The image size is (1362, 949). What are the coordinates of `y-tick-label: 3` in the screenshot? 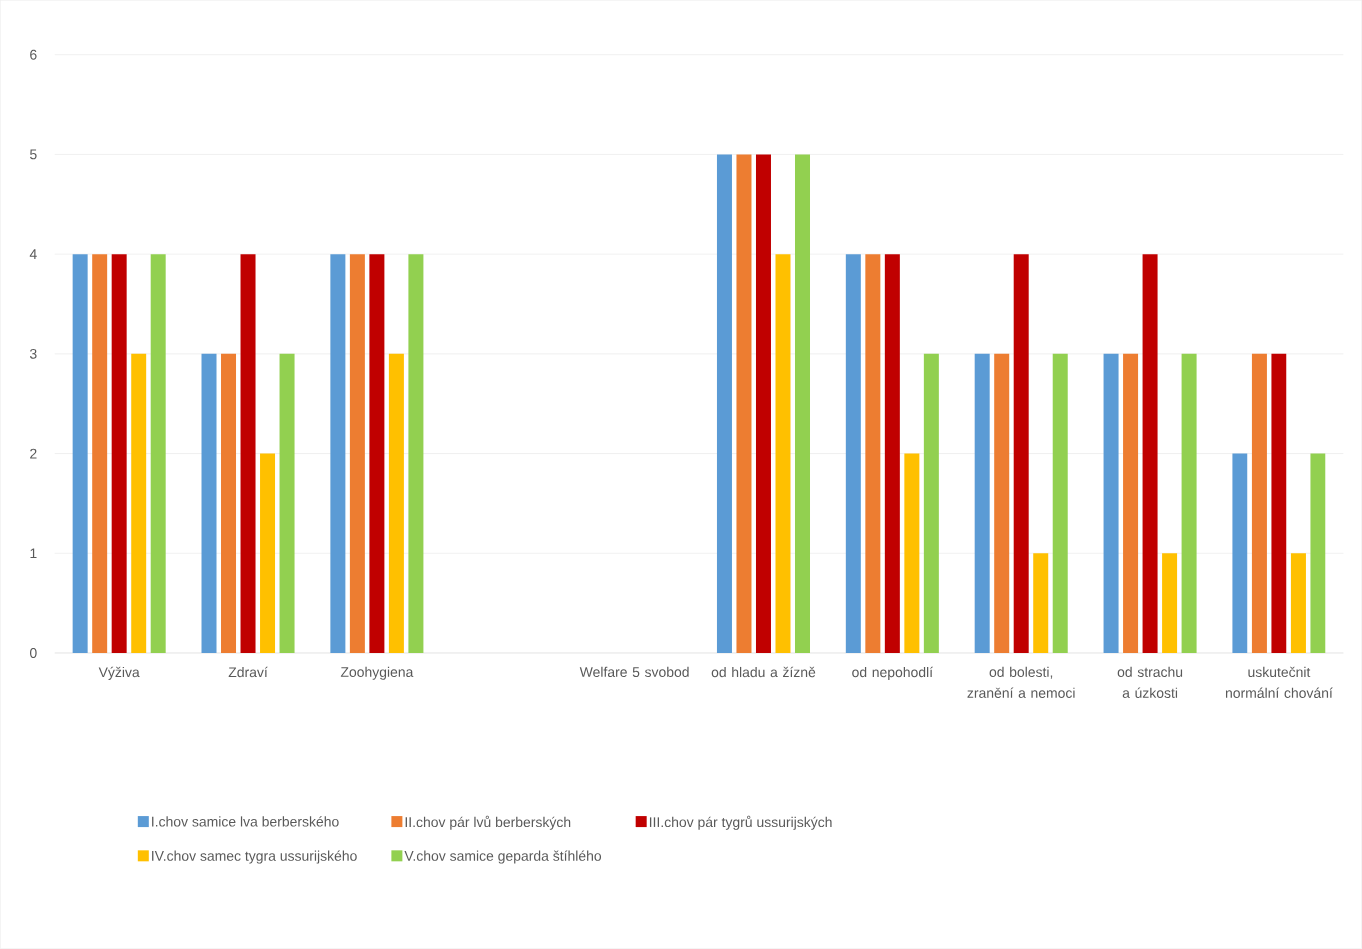 It's located at (33, 353).